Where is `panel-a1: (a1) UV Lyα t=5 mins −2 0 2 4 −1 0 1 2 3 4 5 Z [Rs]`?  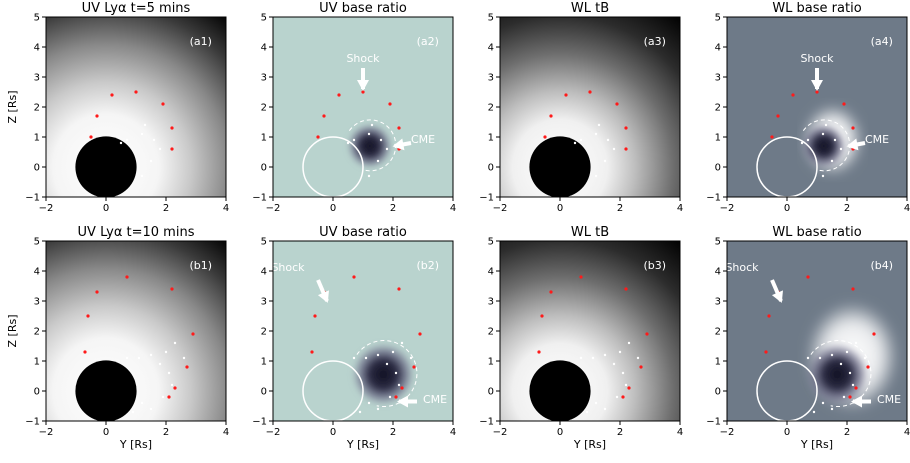 panel-a1: (a1) UV Lyα t=5 mins −2 0 2 4 −1 0 1 2 3 4 5 Z [Rs] is located at coordinates (117, 107).